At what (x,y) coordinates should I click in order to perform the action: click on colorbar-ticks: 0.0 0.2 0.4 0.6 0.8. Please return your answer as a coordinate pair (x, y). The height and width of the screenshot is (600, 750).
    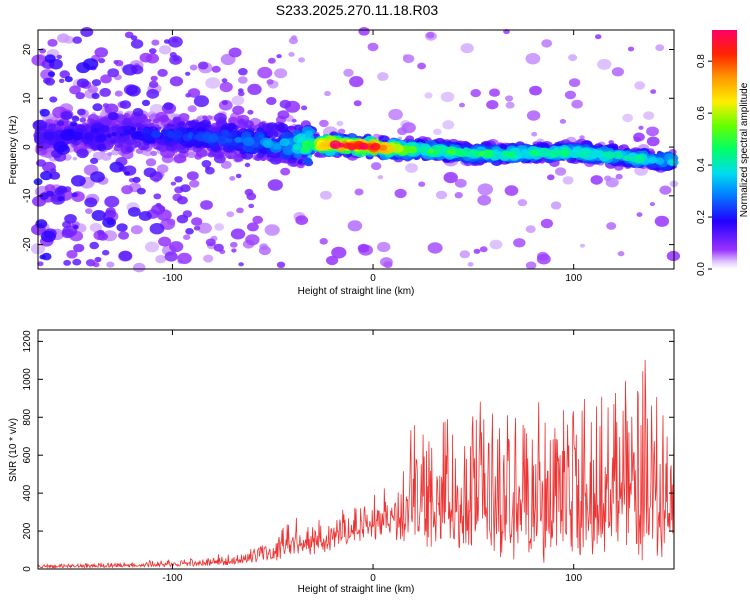
    Looking at the image, I should click on (704, 165).